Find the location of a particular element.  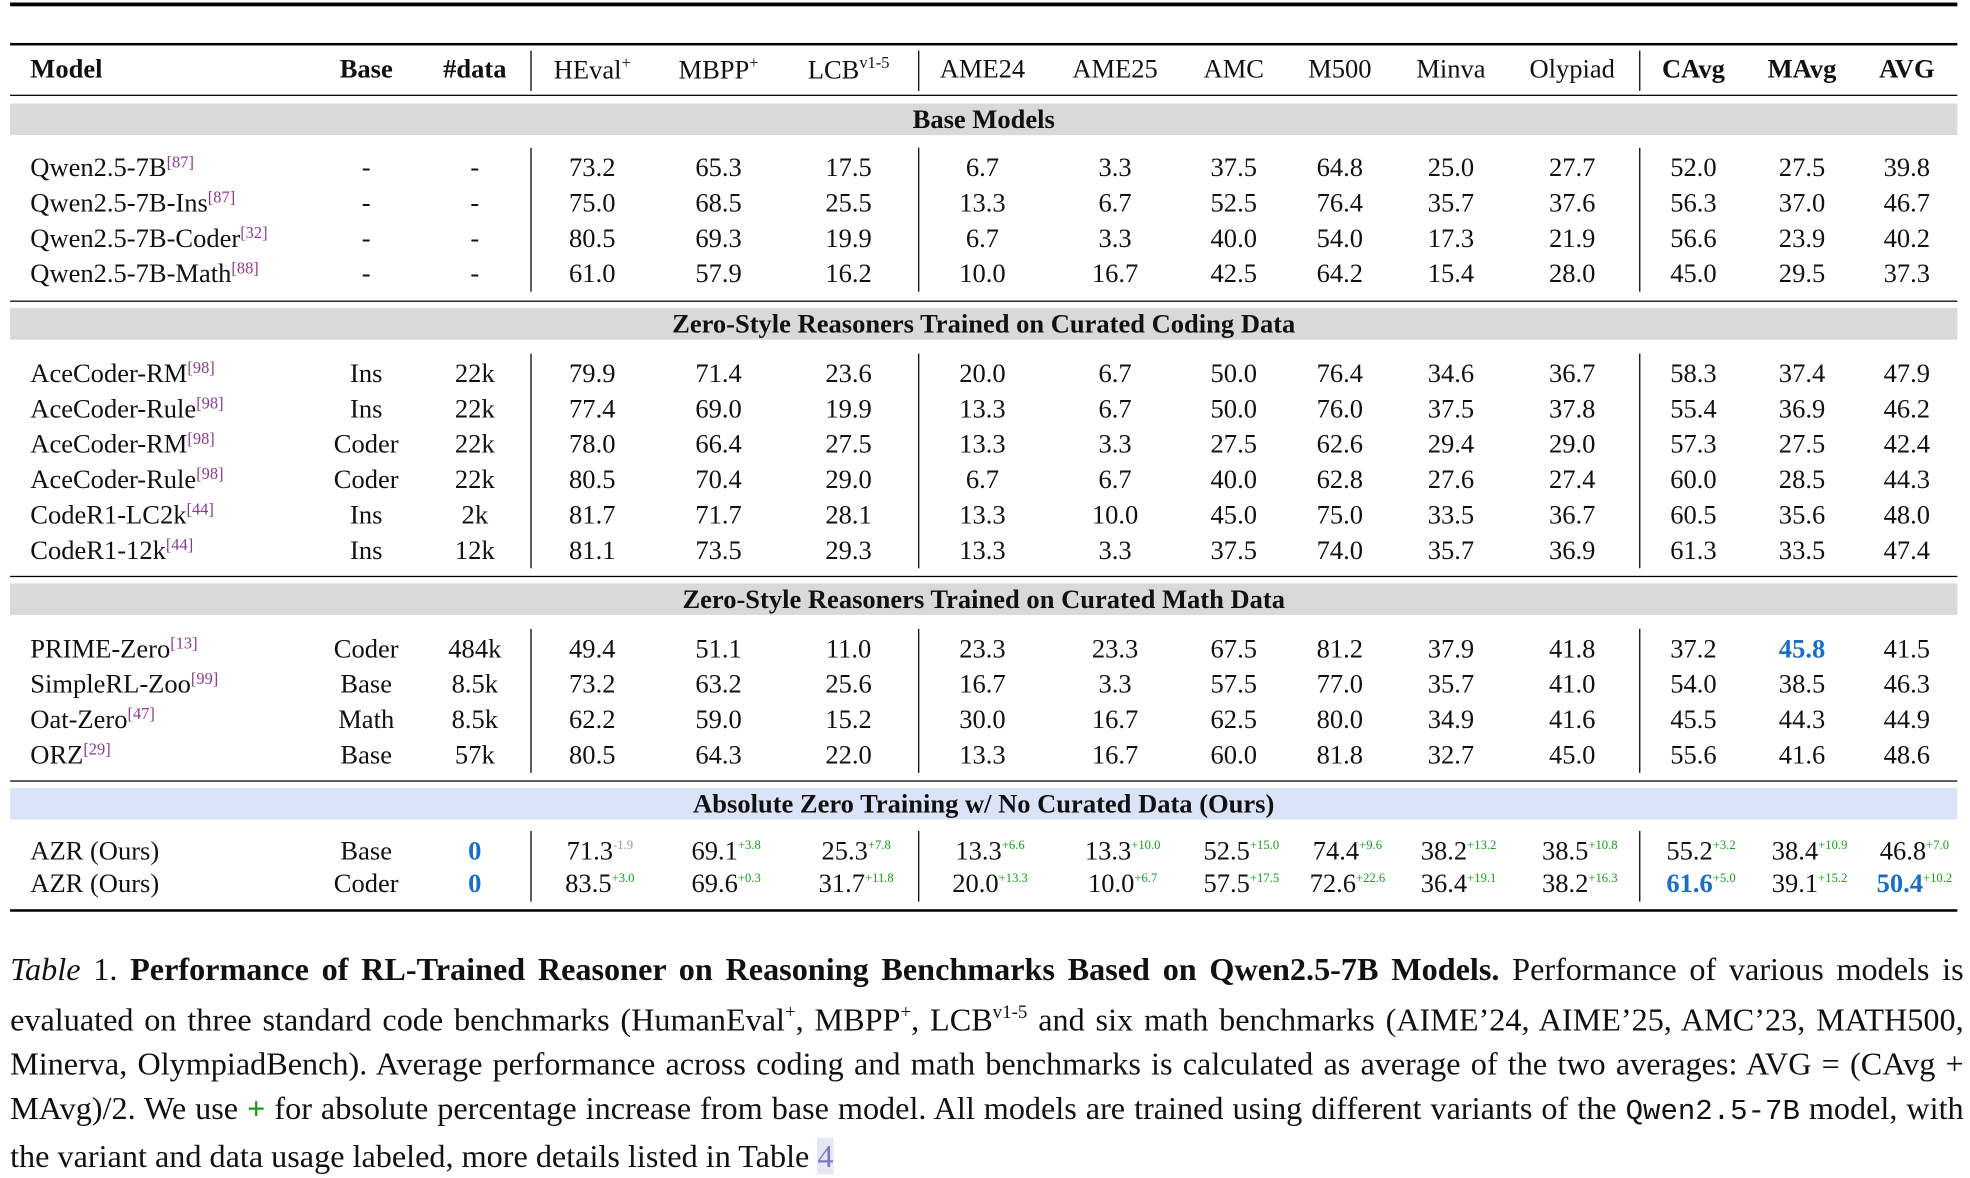

header-text: Base is located at coordinates (366, 68).